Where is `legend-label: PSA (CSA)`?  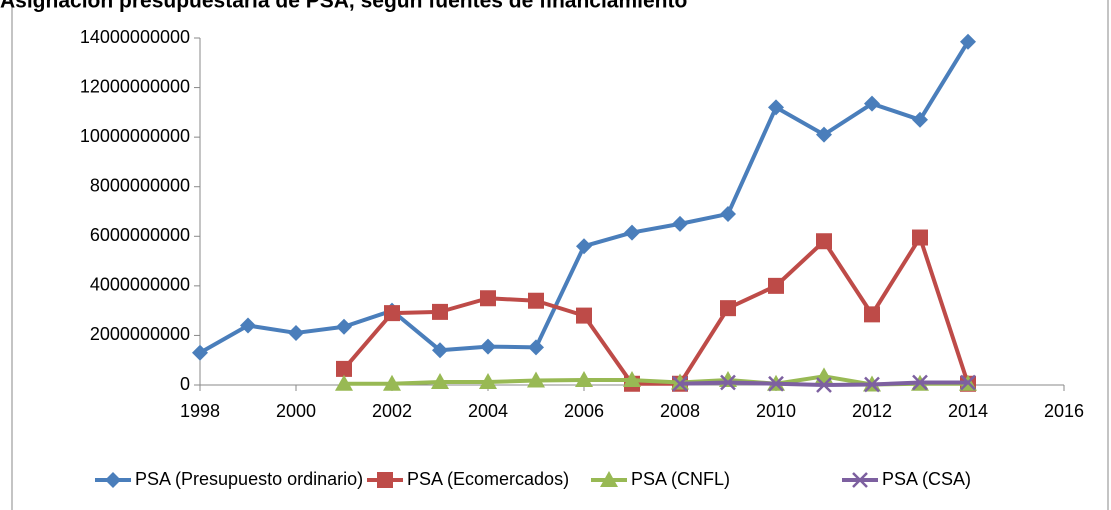 legend-label: PSA (CSA) is located at coordinates (926, 479).